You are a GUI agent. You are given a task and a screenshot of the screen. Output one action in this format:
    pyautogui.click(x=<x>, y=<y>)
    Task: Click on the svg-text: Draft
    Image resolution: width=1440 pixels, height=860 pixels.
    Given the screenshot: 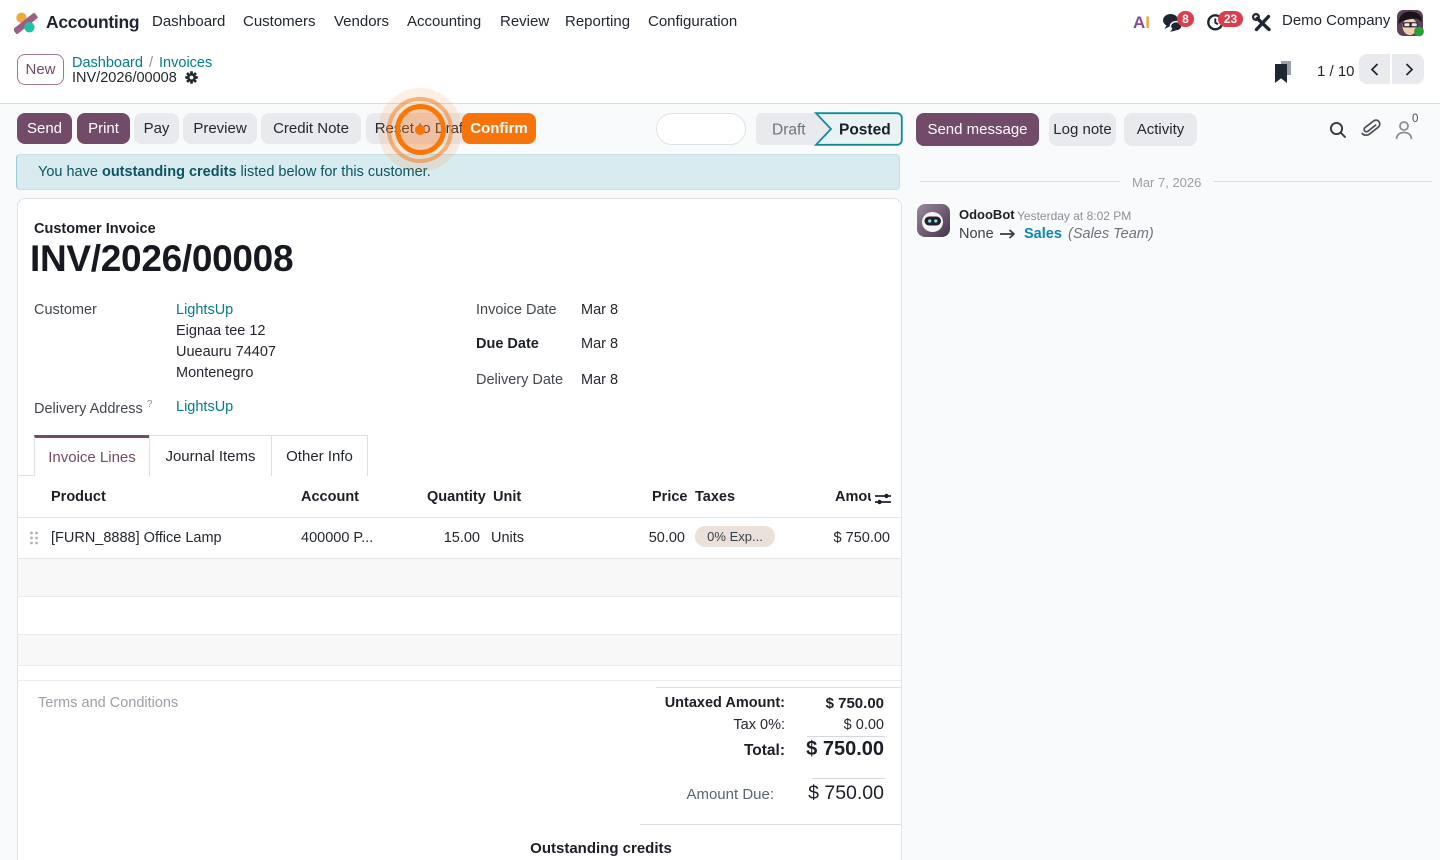 What is the action you would take?
    pyautogui.click(x=789, y=130)
    